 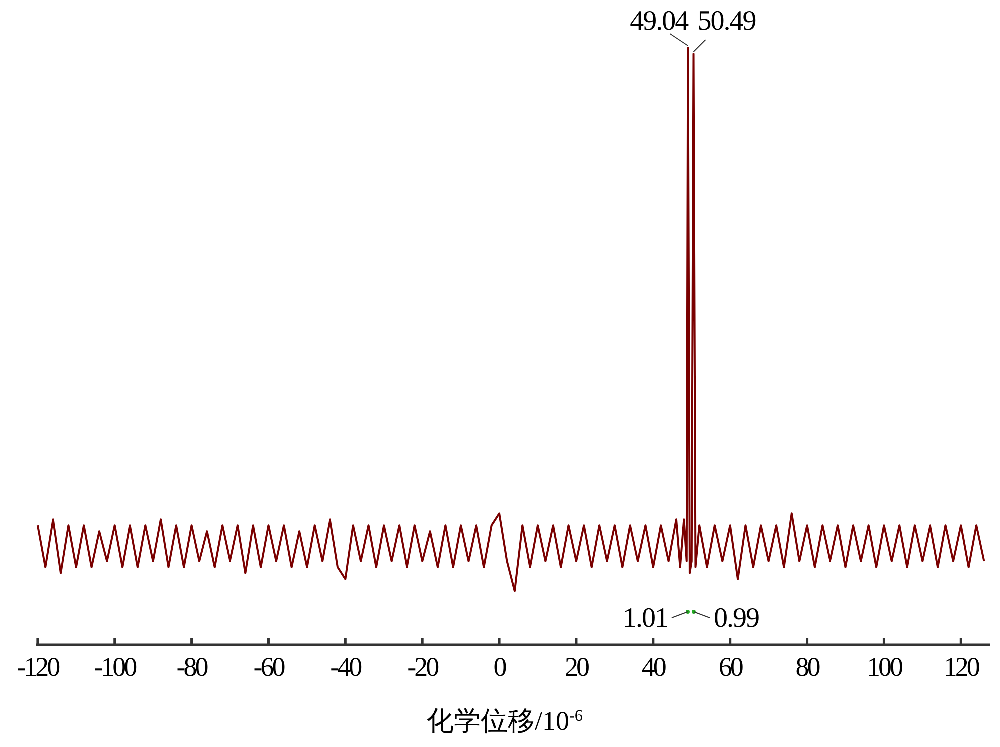 What do you see at coordinates (192, 667) in the screenshot?
I see `x-tick-label: -80` at bounding box center [192, 667].